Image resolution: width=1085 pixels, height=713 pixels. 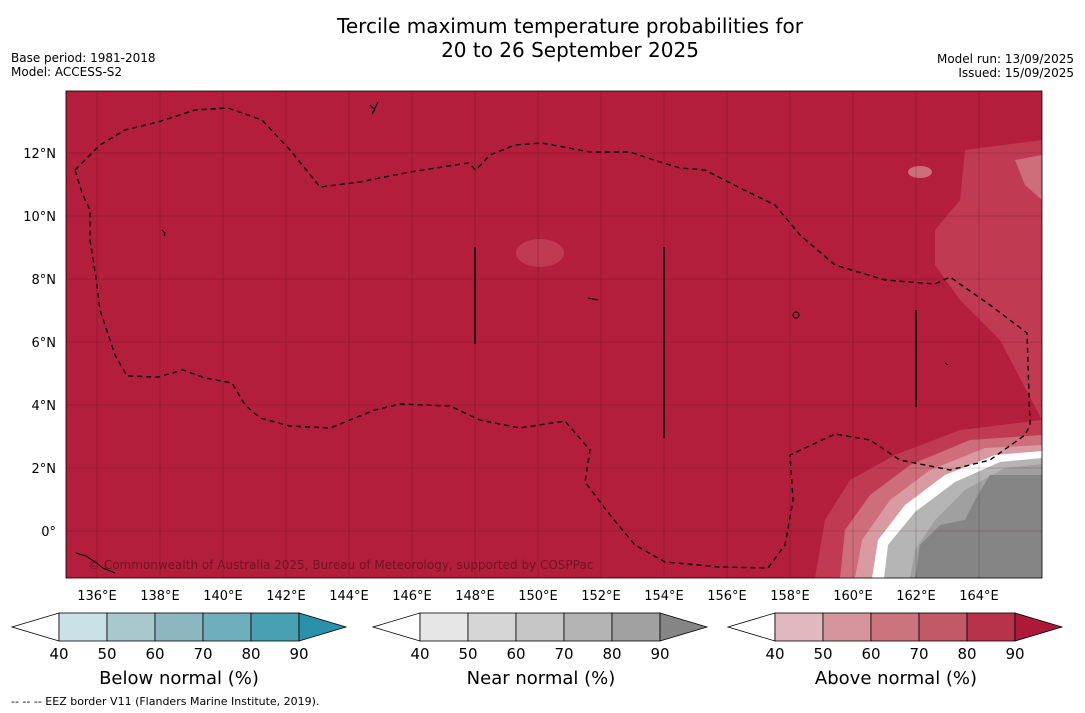 I want to click on title-line-2: 20 to 26 September 2025, so click(x=570, y=50).